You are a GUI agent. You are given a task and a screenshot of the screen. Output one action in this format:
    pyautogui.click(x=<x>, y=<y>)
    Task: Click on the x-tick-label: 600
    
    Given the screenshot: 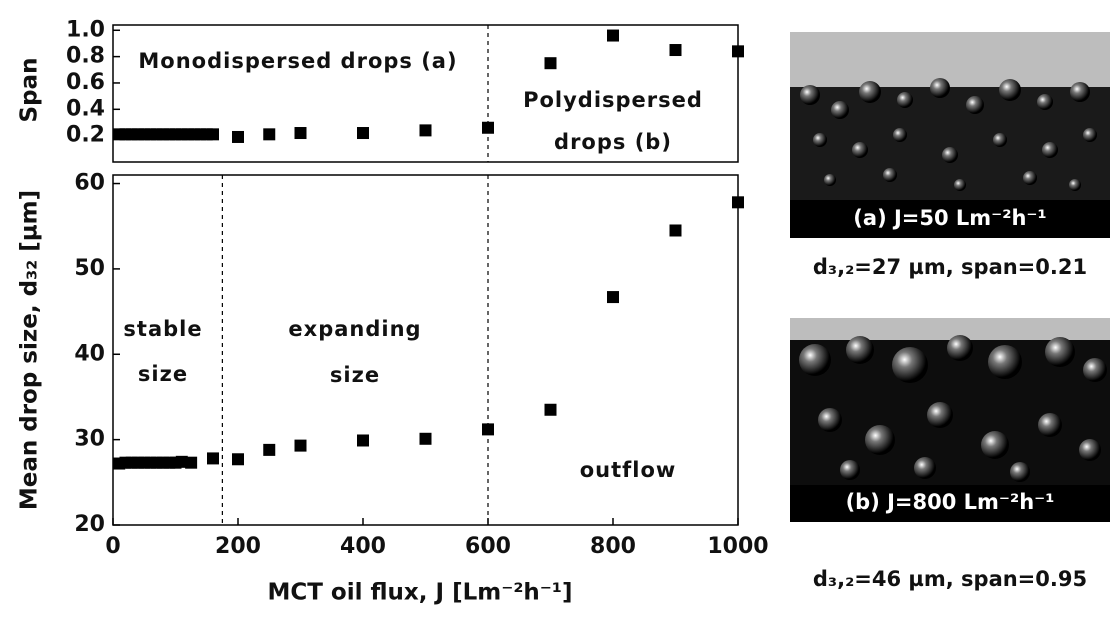 What is the action you would take?
    pyautogui.click(x=488, y=546)
    